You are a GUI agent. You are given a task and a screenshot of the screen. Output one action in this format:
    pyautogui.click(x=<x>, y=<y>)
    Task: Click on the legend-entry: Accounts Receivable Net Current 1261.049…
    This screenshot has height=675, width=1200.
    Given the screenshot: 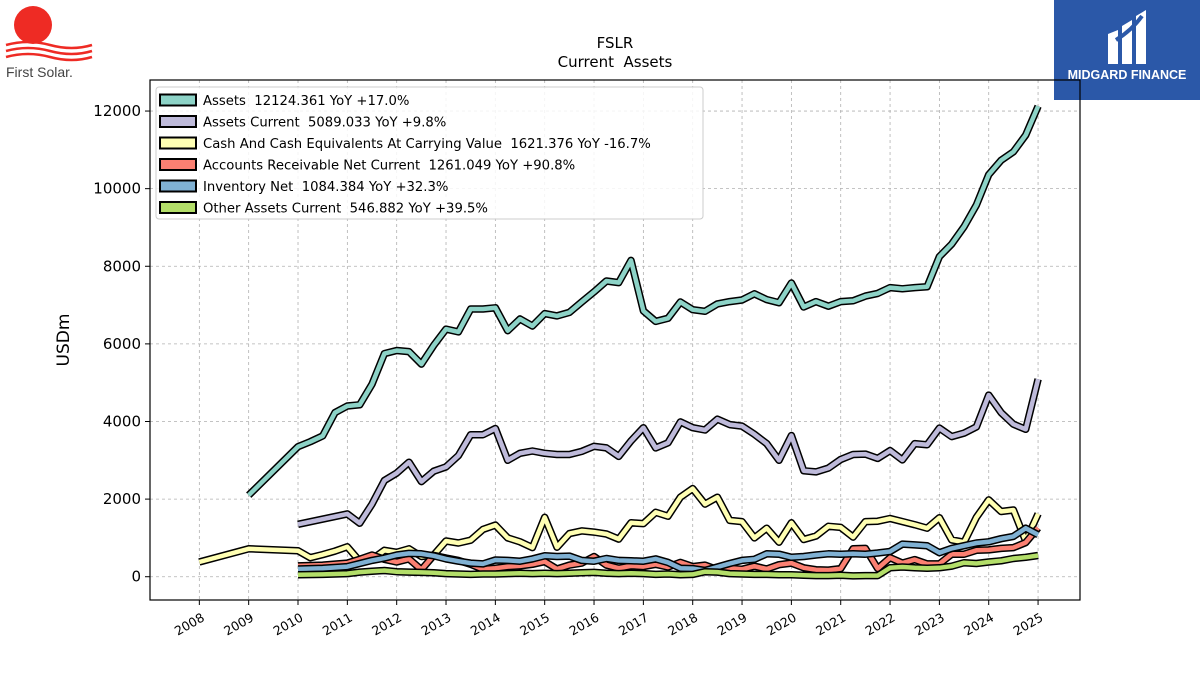 What is the action you would take?
    pyautogui.click(x=367, y=166)
    